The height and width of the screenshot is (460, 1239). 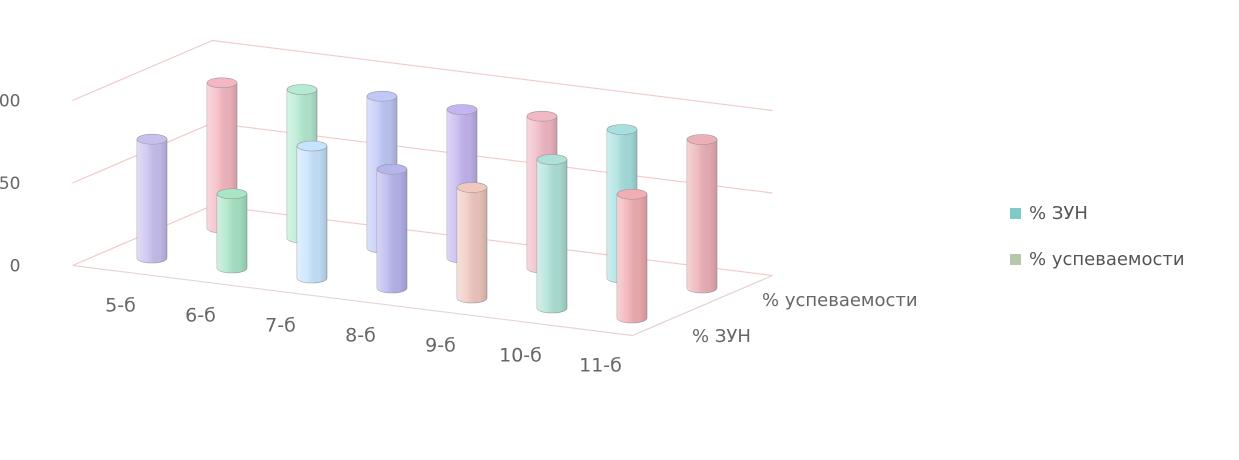 I want to click on bar-usp-6-shade, so click(x=702, y=216).